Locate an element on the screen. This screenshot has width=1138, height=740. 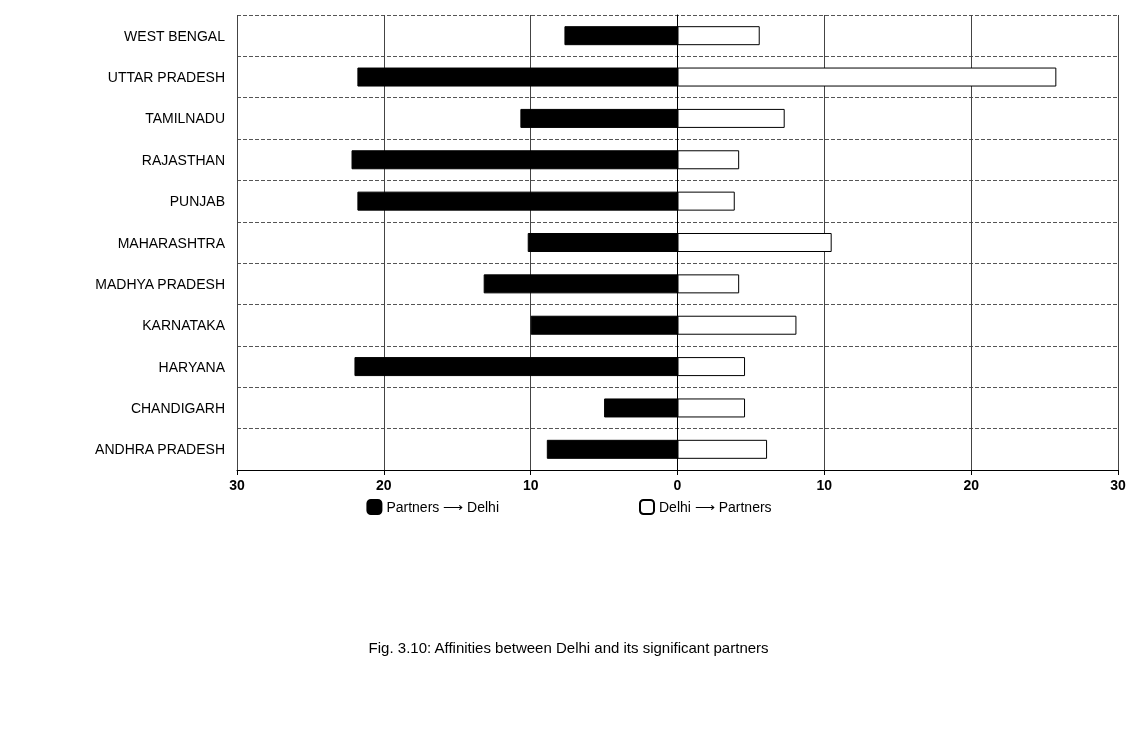
legend-label: Delhi ⟶ Partners is located at coordinates (715, 507).